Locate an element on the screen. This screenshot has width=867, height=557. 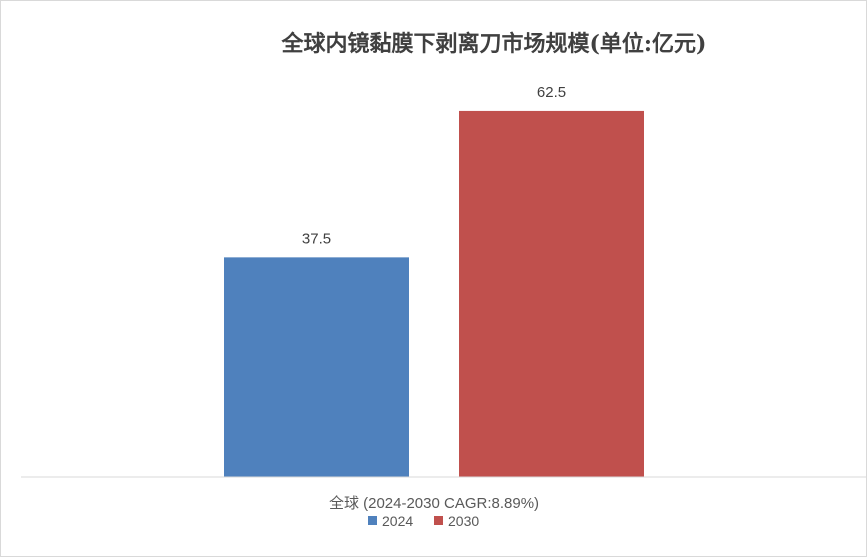
chart-title: 全球内镜黏膜下剥离刀市场规模(单位:亿元) is located at coordinates (494, 44).